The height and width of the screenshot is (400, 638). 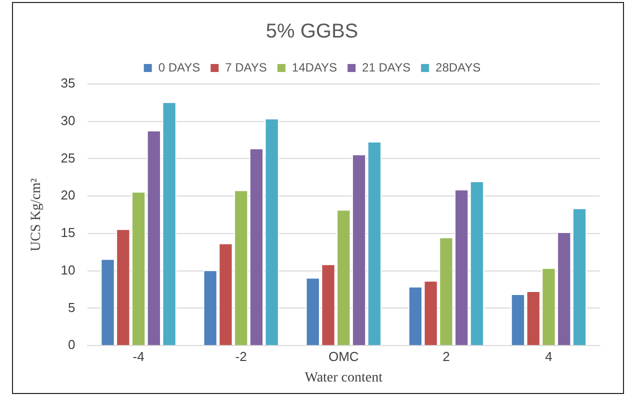 What do you see at coordinates (68, 120) in the screenshot?
I see `y-tick-label: 30` at bounding box center [68, 120].